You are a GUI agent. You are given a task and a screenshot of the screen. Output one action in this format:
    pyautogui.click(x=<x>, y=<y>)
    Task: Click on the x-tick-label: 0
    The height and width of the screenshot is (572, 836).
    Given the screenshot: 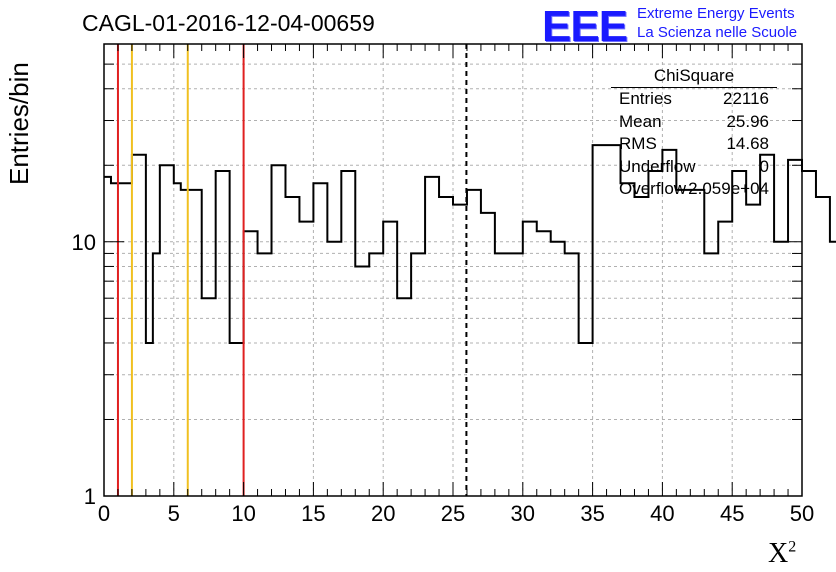 What is the action you would take?
    pyautogui.click(x=104, y=513)
    